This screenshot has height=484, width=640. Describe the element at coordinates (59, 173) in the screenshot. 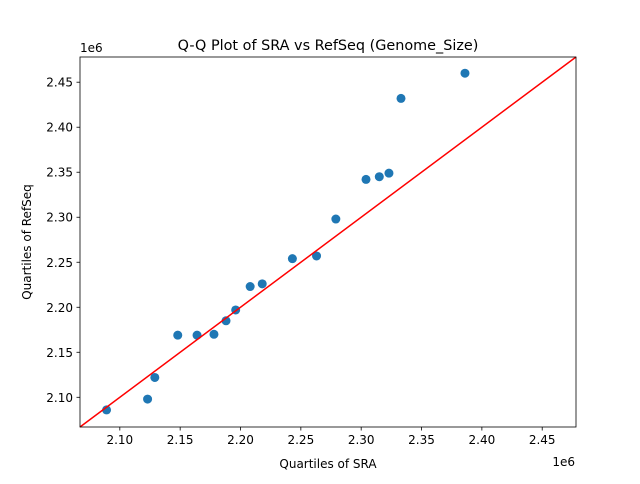

I see `y-tick-label: 2.35` at that location.